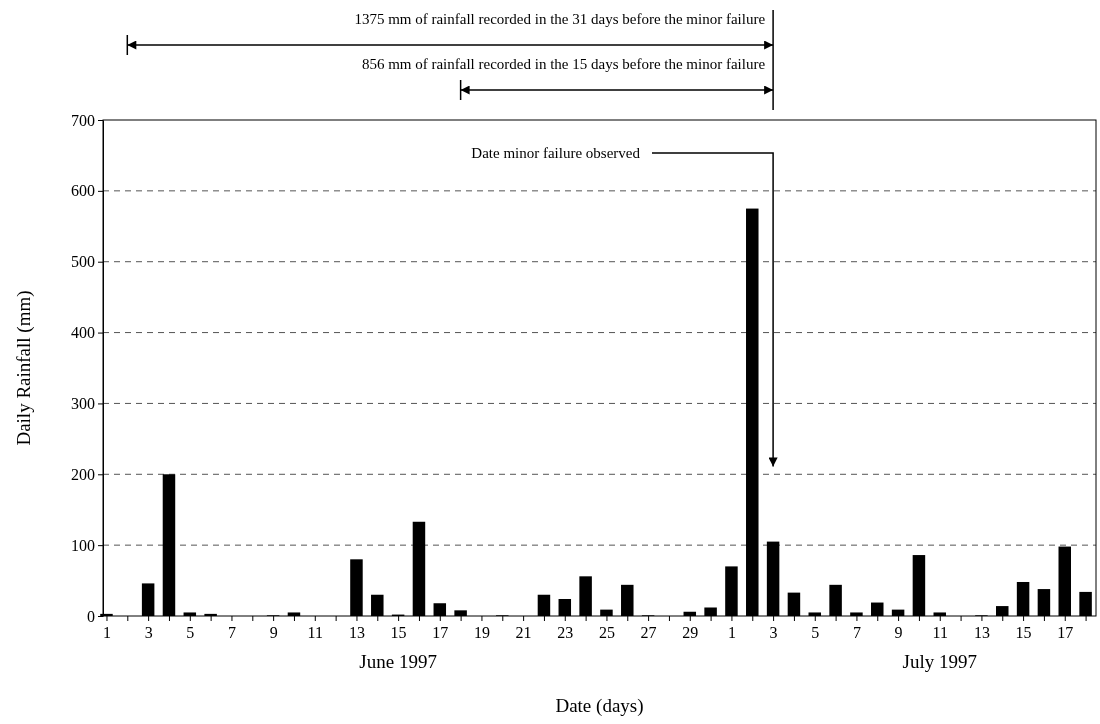  What do you see at coordinates (83, 191) in the screenshot?
I see `y-tick-label: 600` at bounding box center [83, 191].